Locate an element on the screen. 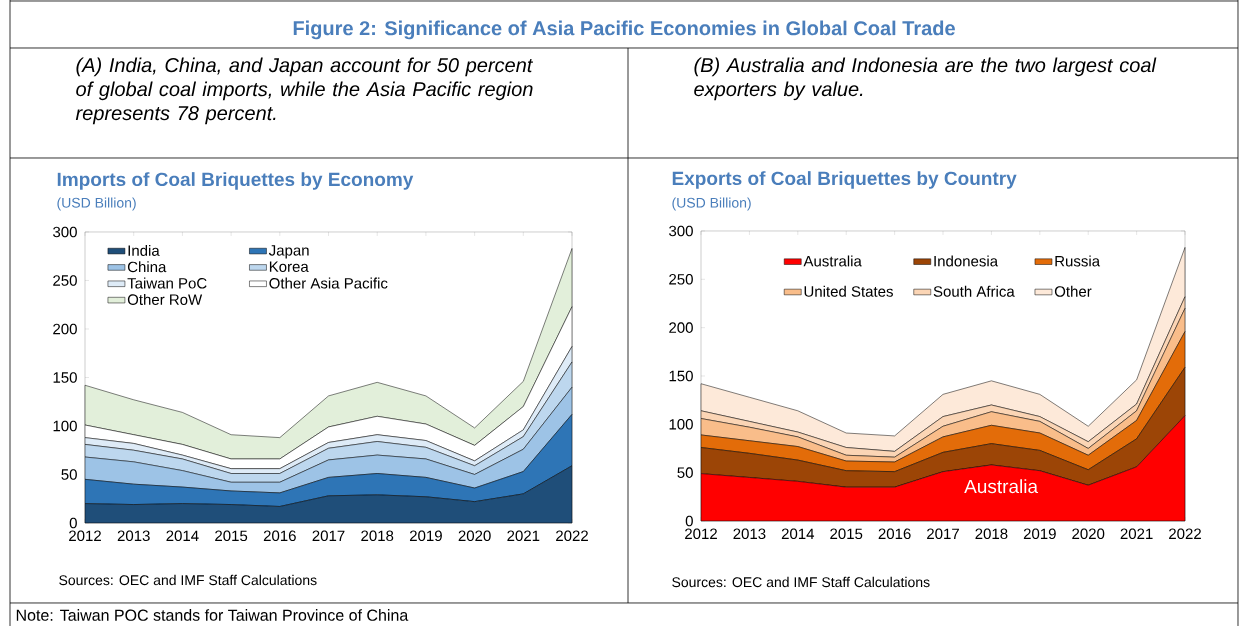  legend-label: India is located at coordinates (144, 250).